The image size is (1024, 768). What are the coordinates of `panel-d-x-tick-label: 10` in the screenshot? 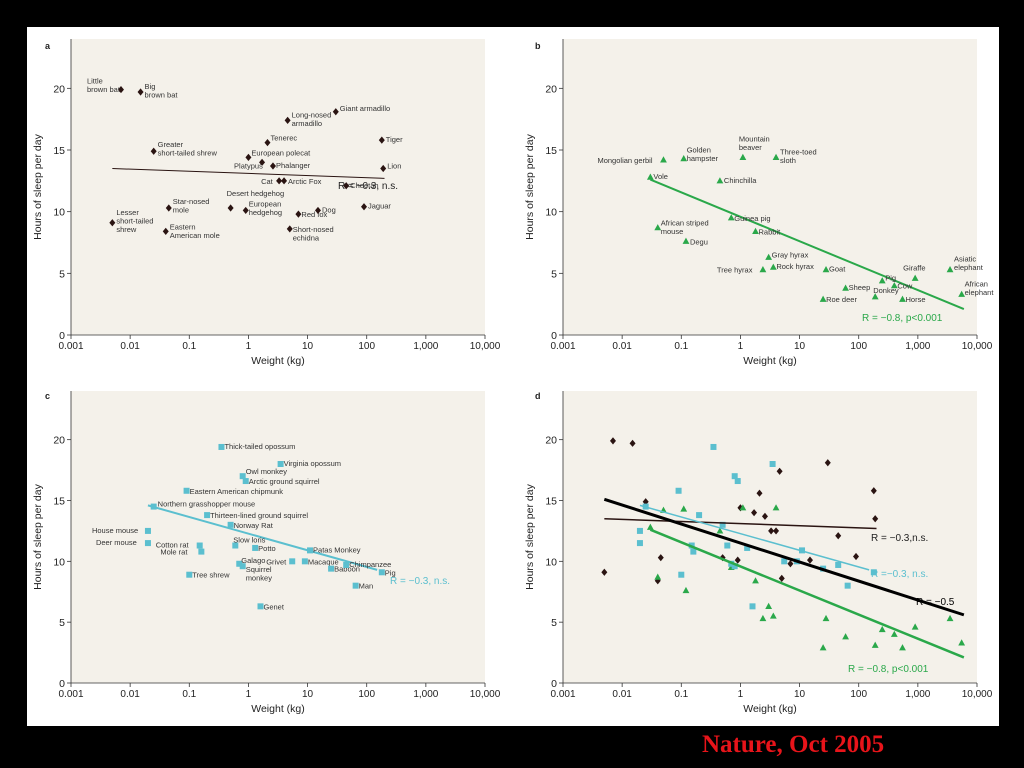 It's located at (800, 694).